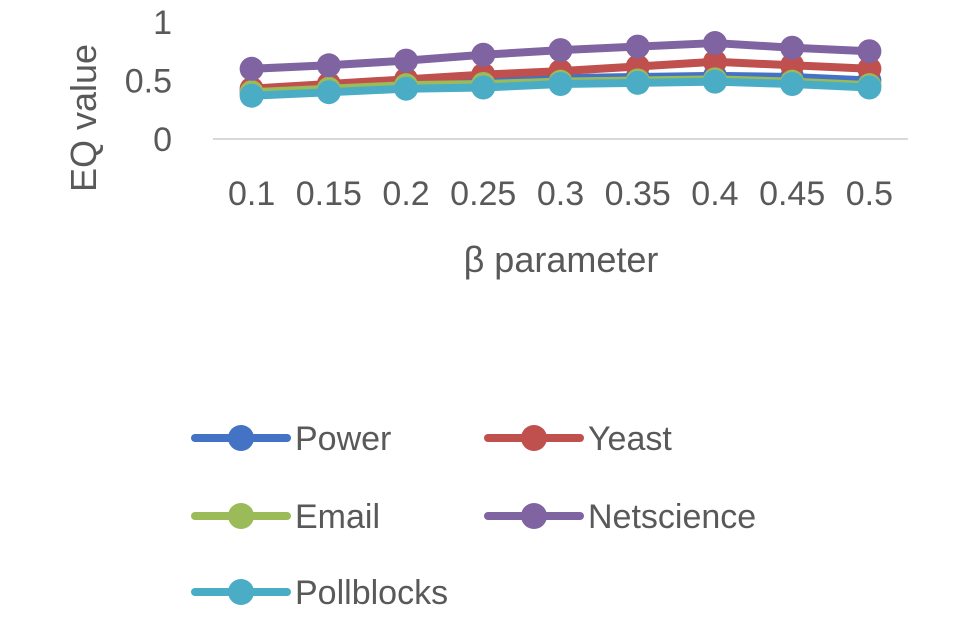 Image resolution: width=953 pixels, height=617 pixels. What do you see at coordinates (329, 194) in the screenshot?
I see `x-tick-label: 0.15` at bounding box center [329, 194].